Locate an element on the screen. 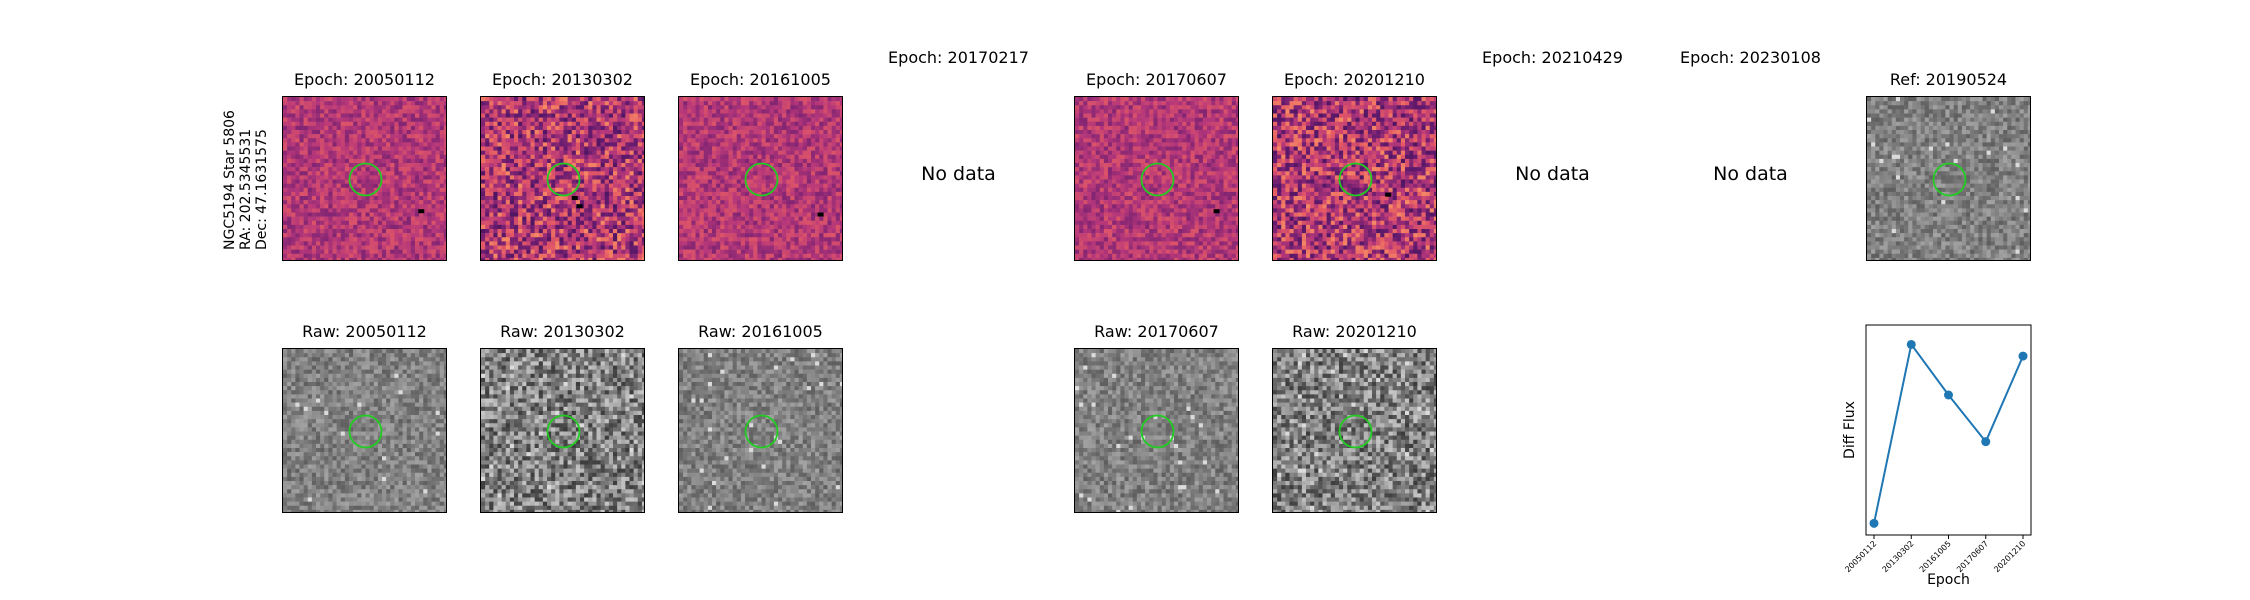 The image size is (2250, 600). epoch-title: Epoch: 20170217 is located at coordinates (958, 57).